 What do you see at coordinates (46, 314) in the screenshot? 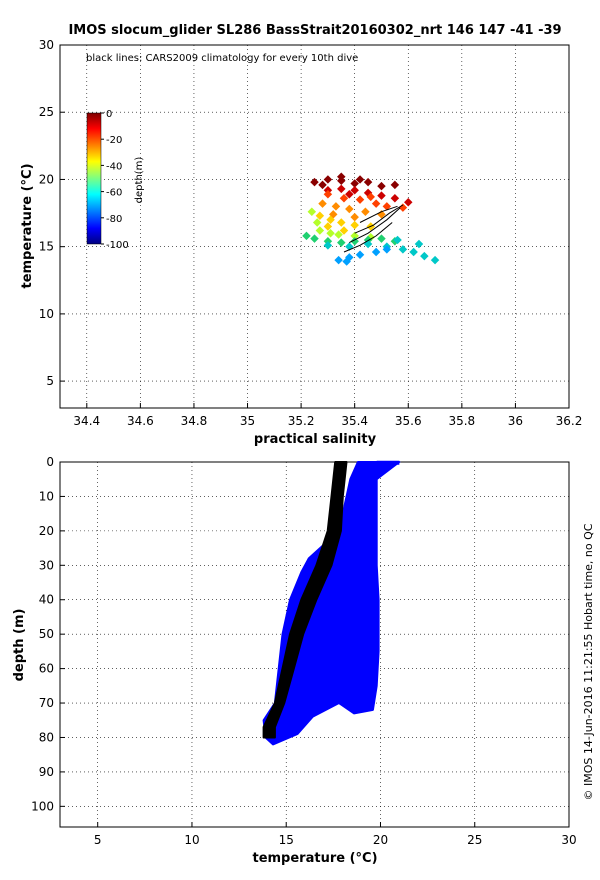
I see `ts-y-tick-label: 10` at bounding box center [46, 314].